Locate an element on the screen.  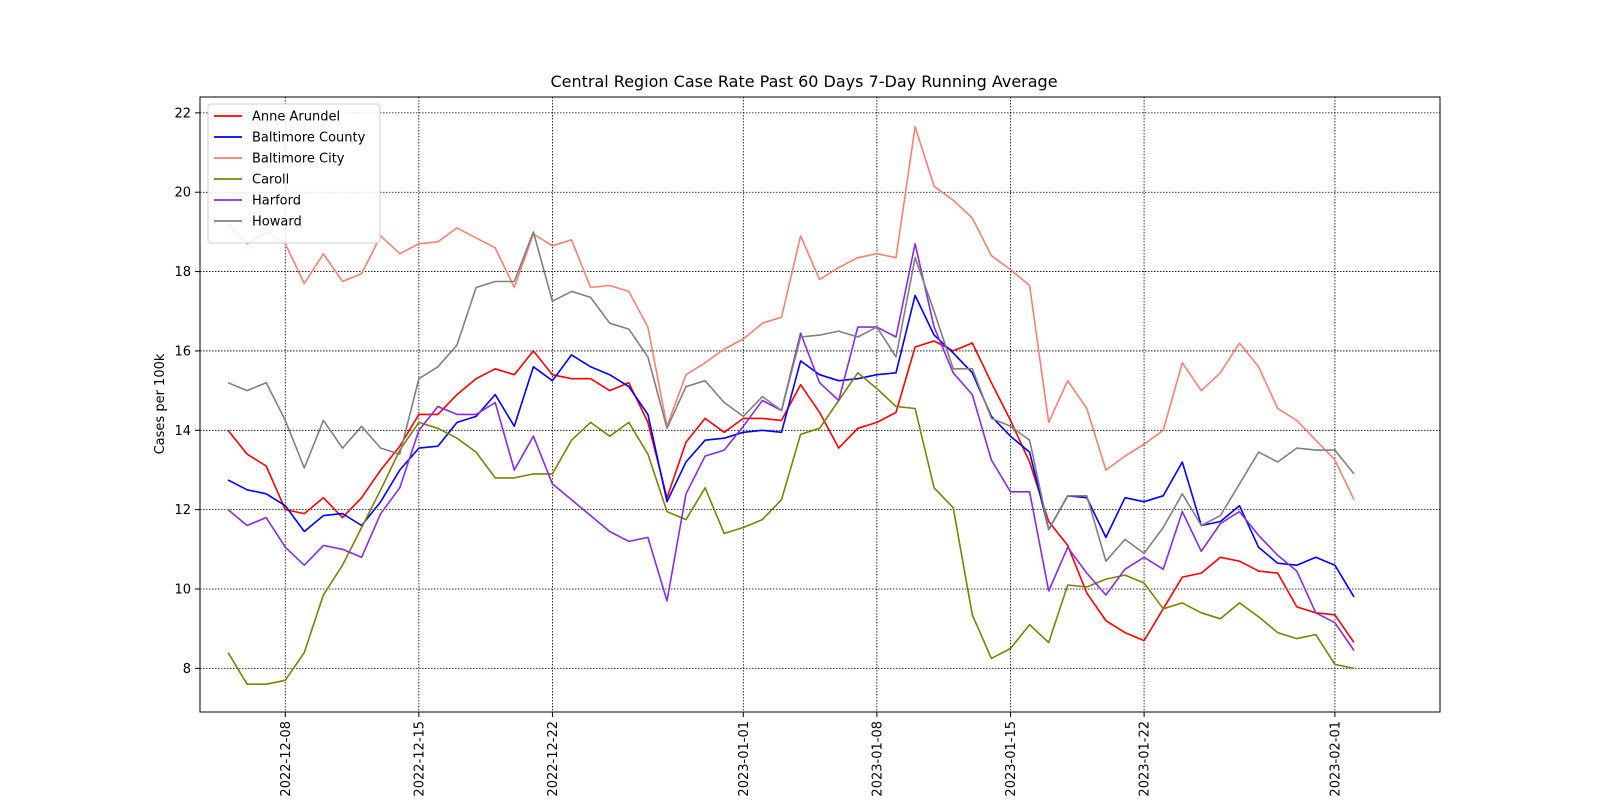
y-tick-label: 10 is located at coordinates (182, 590).